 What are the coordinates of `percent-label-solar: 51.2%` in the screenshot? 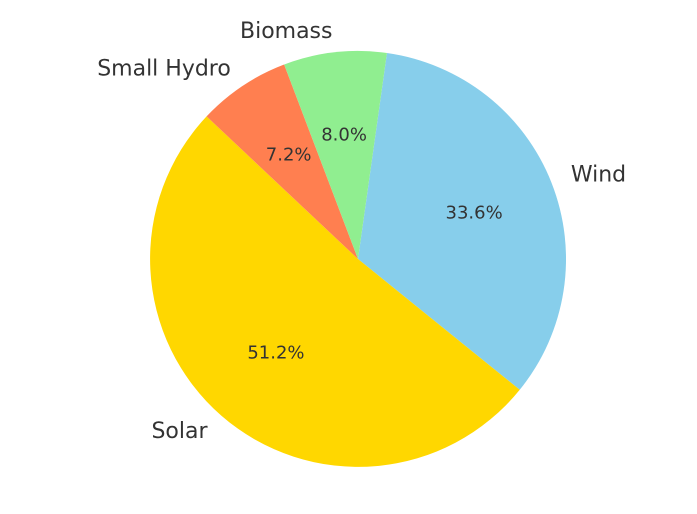 It's located at (275, 353).